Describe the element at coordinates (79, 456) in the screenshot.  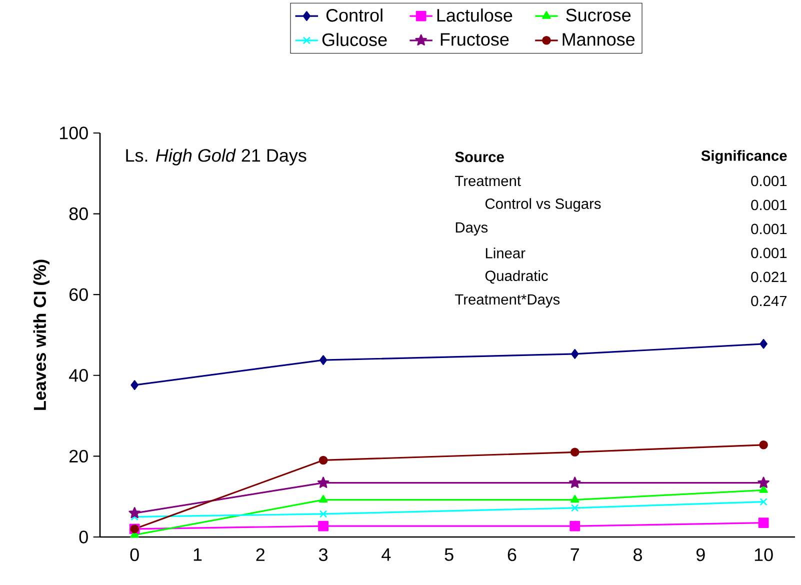
I see `y-tick-label: 20` at that location.